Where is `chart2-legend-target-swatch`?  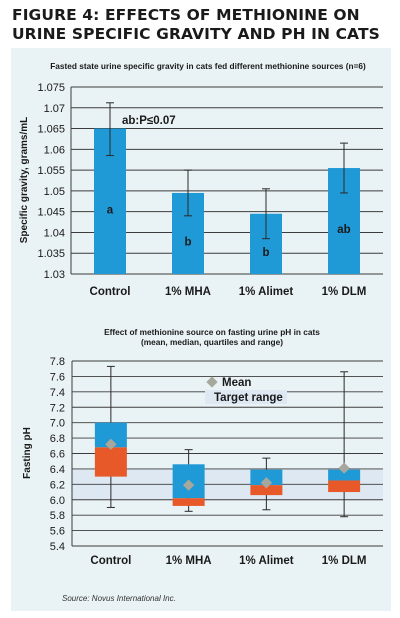 chart2-legend-target-swatch is located at coordinates (246, 397).